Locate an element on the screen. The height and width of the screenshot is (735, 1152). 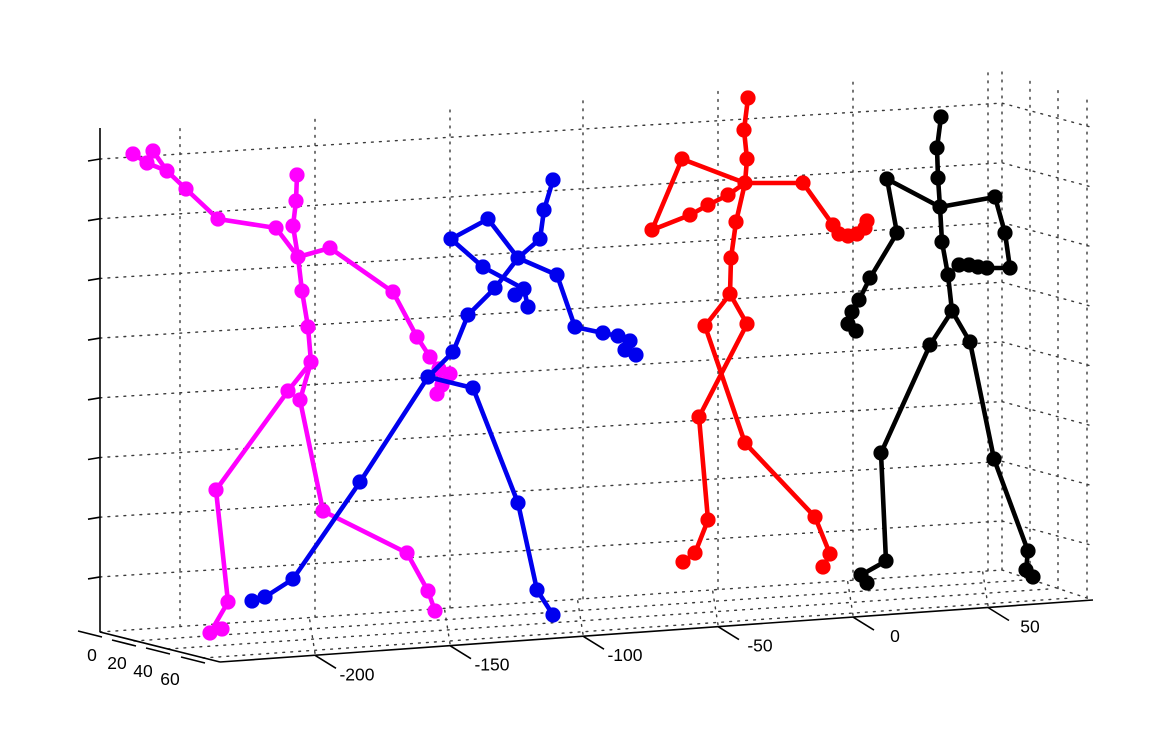
skeleton-red is located at coordinates (759, 332).